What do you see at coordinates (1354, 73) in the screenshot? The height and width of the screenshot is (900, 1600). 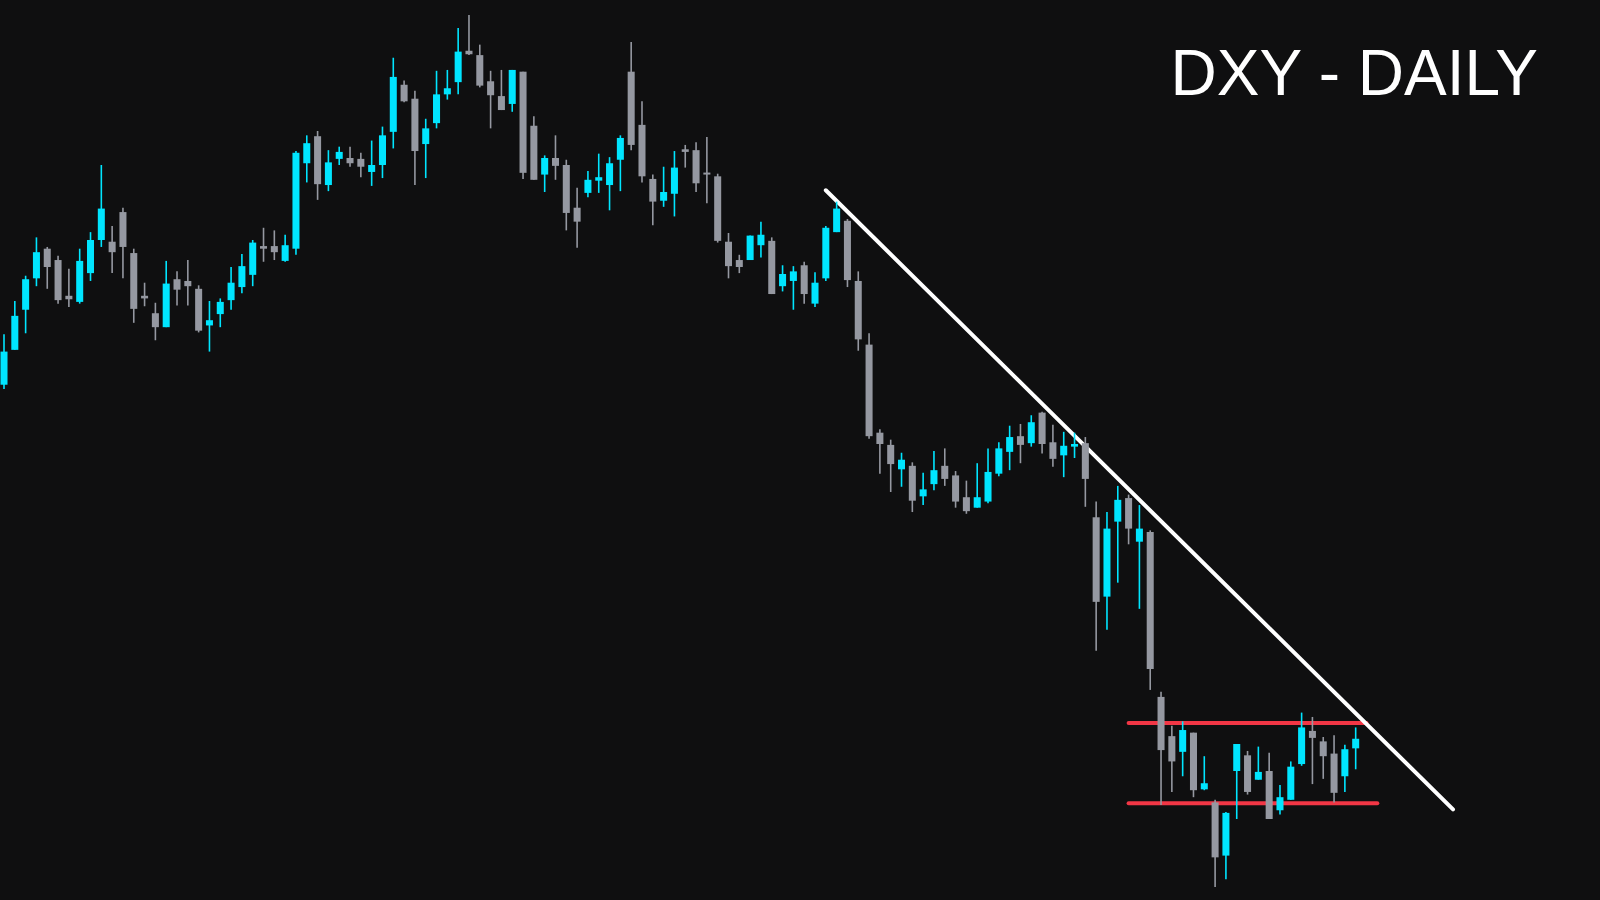 I see `chart-title: DXY - DAILY` at bounding box center [1354, 73].